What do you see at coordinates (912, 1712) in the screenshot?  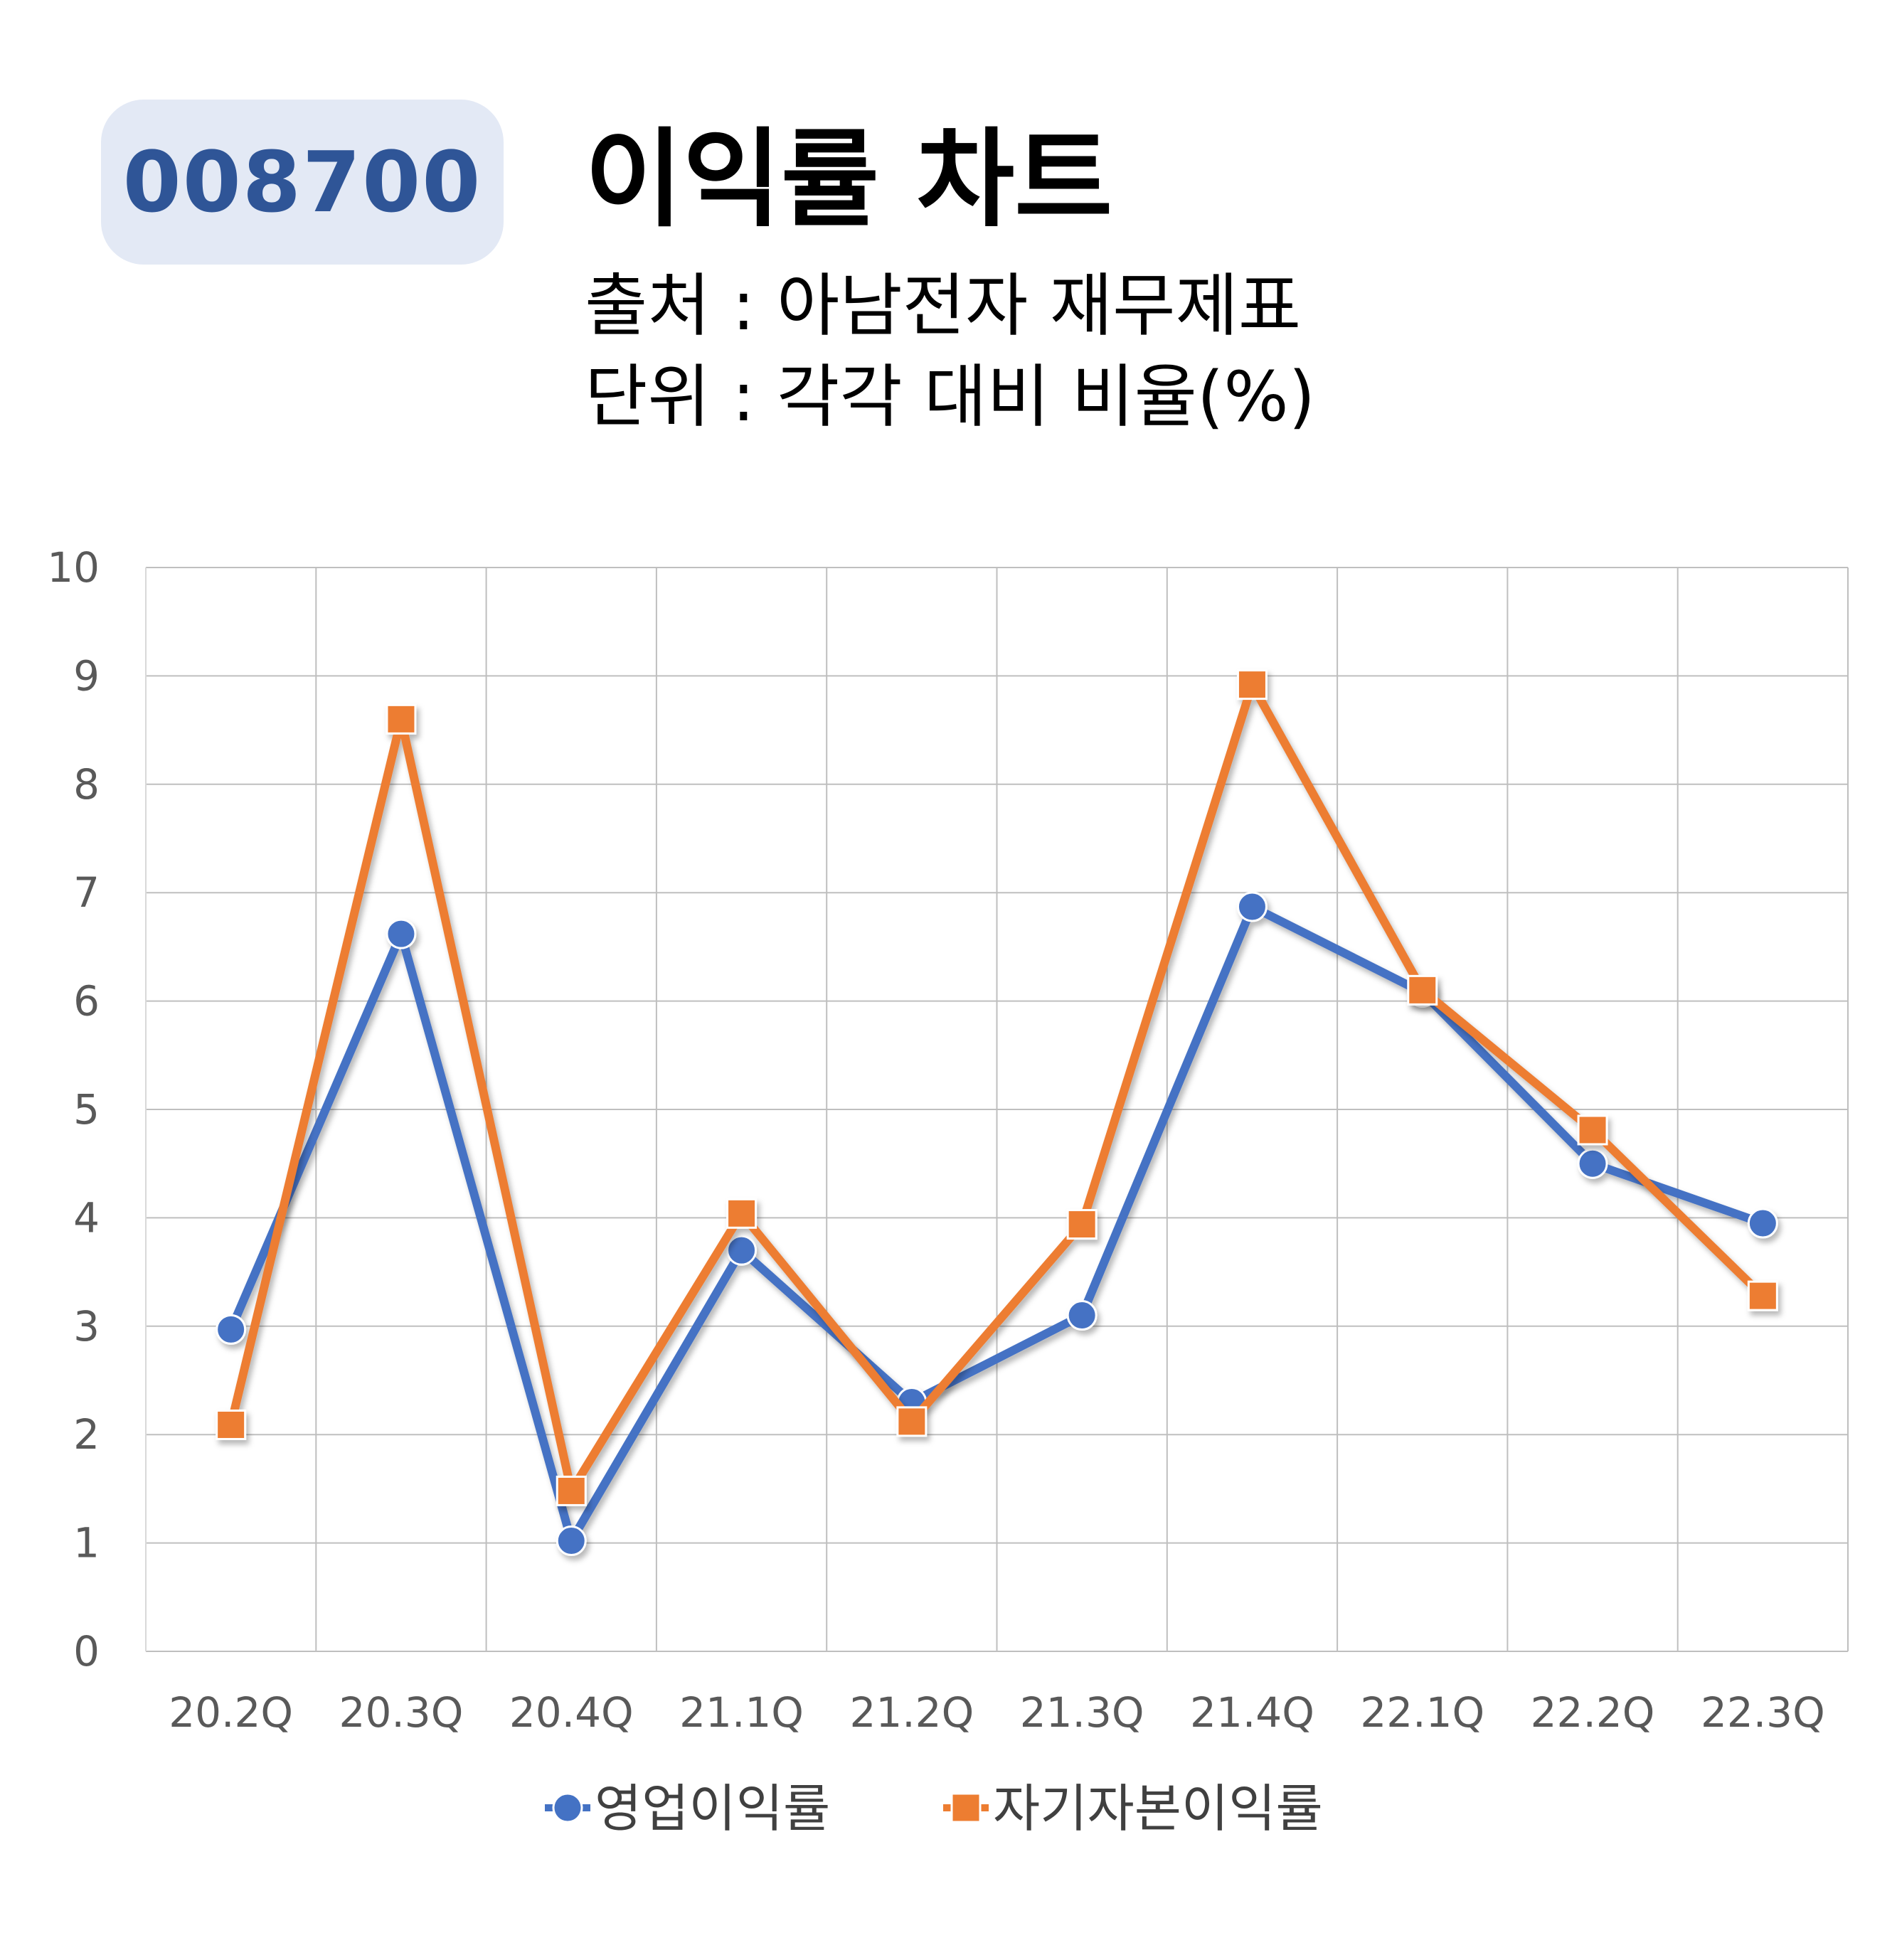 I see `x-tick-label: 21.2Q` at bounding box center [912, 1712].